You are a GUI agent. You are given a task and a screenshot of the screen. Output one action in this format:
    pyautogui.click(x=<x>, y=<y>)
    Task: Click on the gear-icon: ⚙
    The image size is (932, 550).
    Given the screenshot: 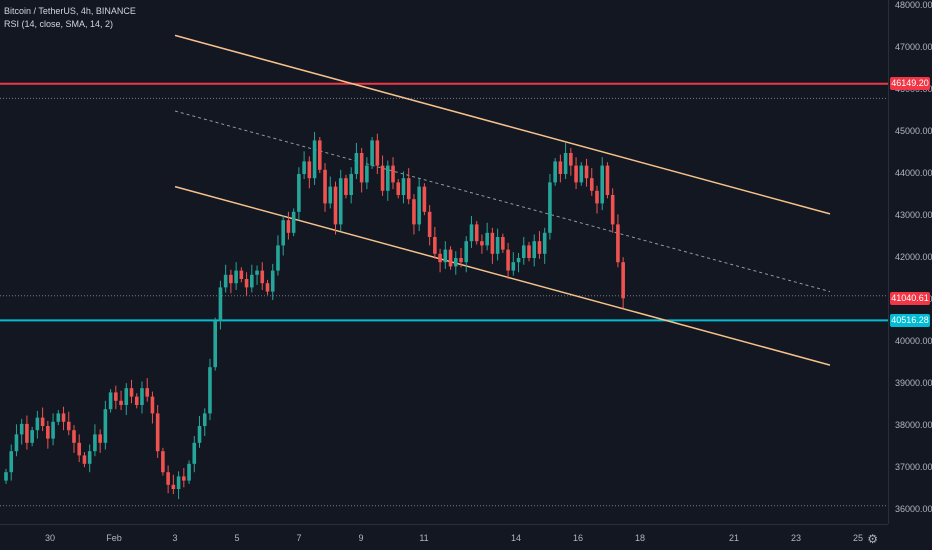 What is the action you would take?
    pyautogui.click(x=872, y=539)
    